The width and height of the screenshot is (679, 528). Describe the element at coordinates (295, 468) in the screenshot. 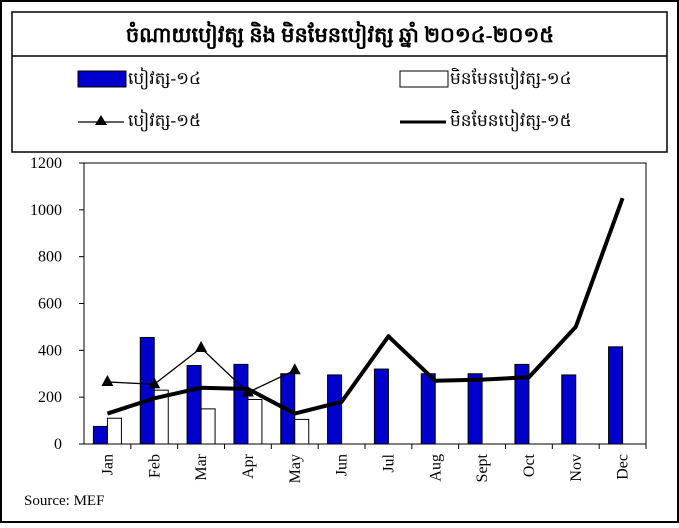

I see `x-tick-label: May` at that location.